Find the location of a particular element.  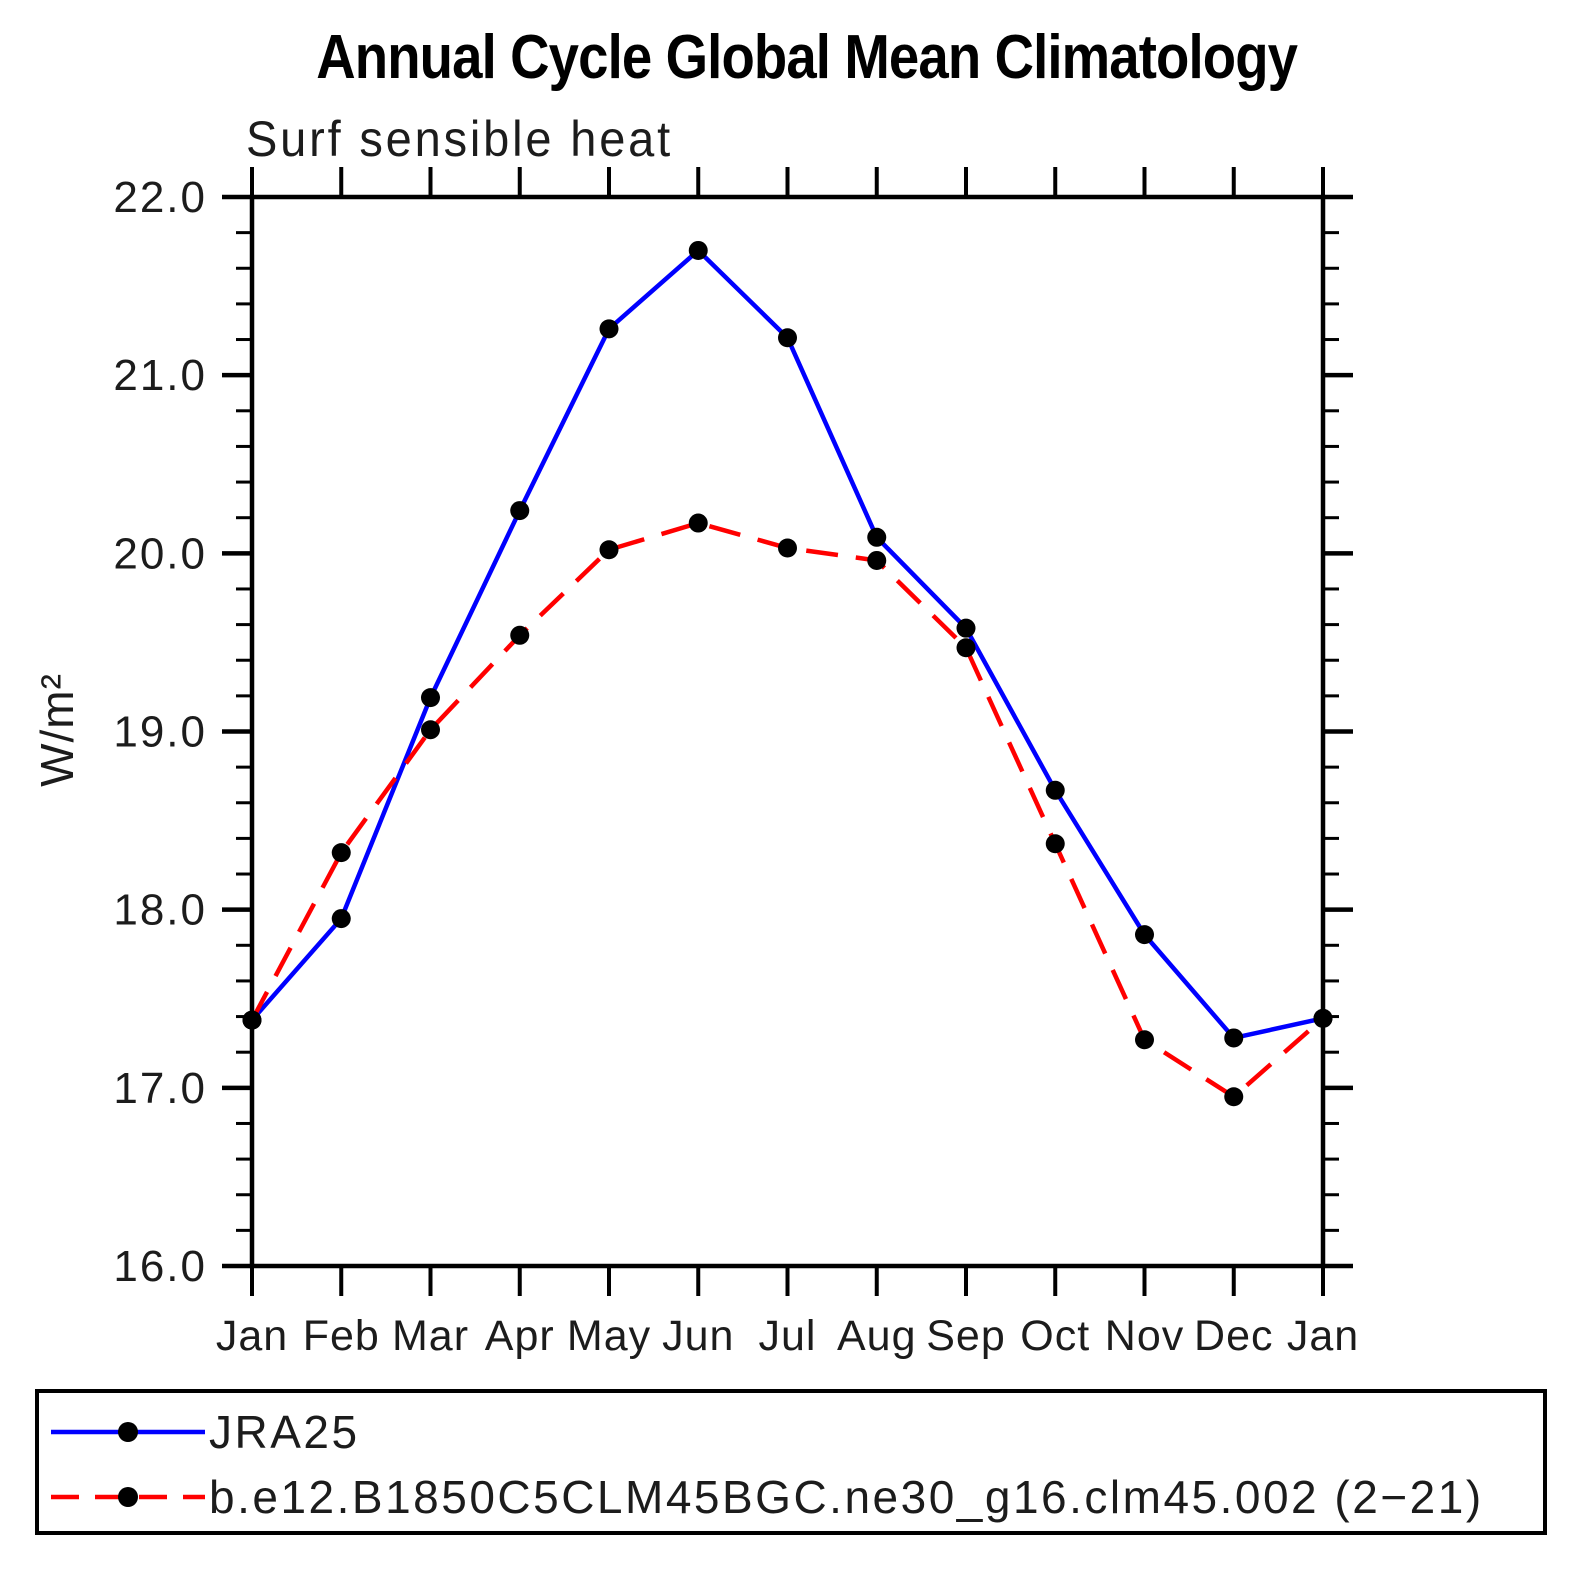

x-tick-label: Feb is located at coordinates (341, 1336).